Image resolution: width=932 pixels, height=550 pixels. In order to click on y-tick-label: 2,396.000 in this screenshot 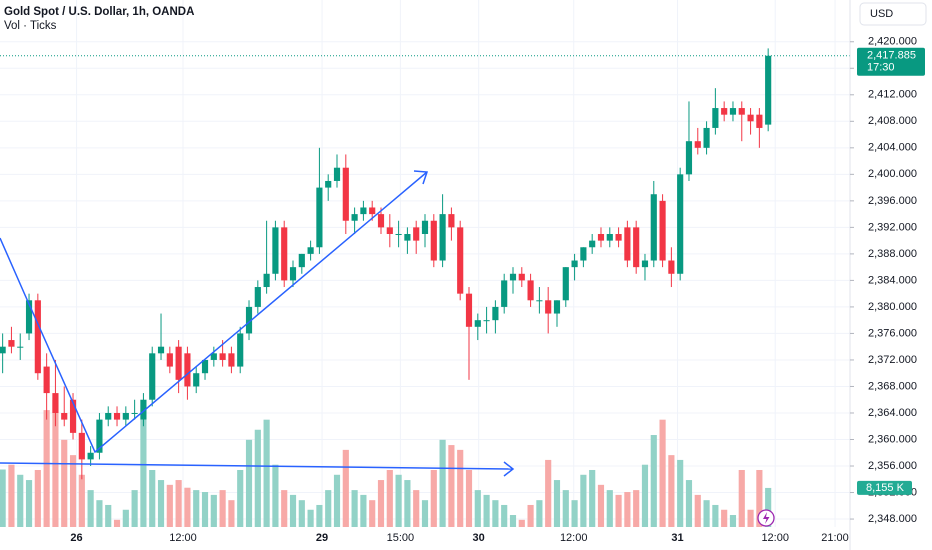, I will do `click(892, 201)`.